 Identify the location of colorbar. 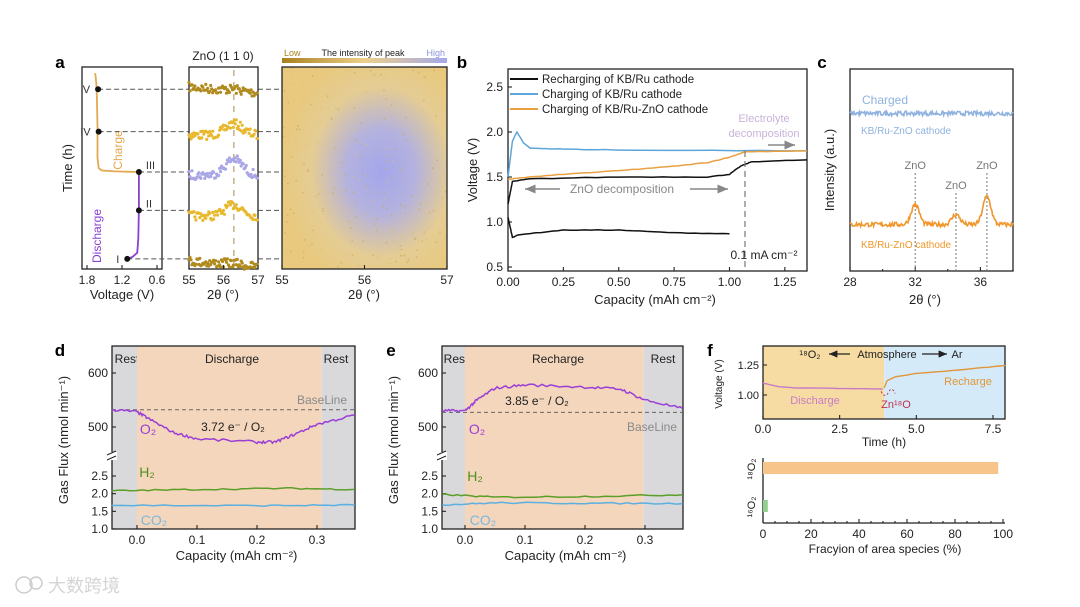
(364, 60).